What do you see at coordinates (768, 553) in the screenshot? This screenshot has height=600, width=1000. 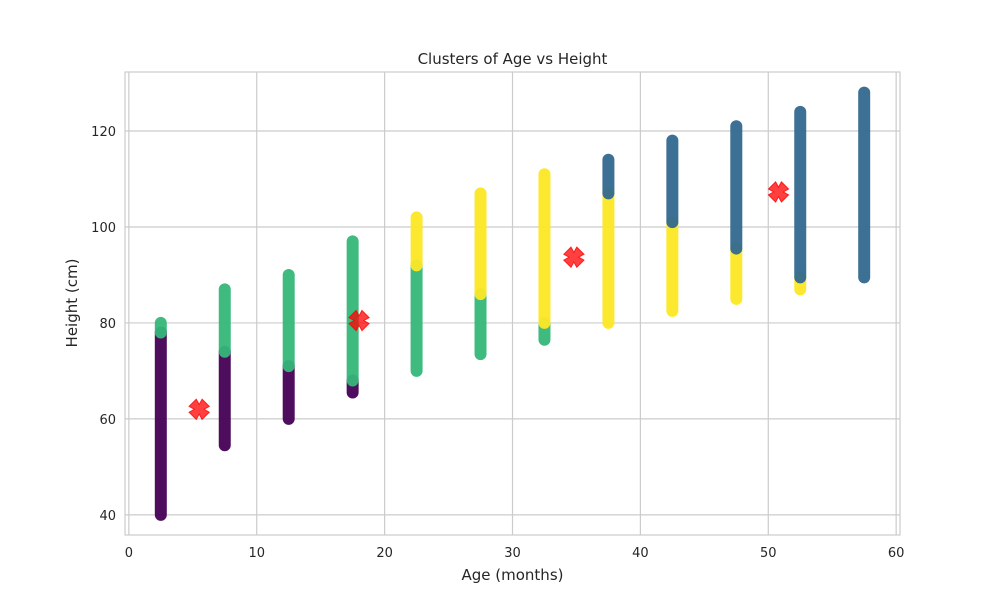 I see `x-tick-label: 50` at bounding box center [768, 553].